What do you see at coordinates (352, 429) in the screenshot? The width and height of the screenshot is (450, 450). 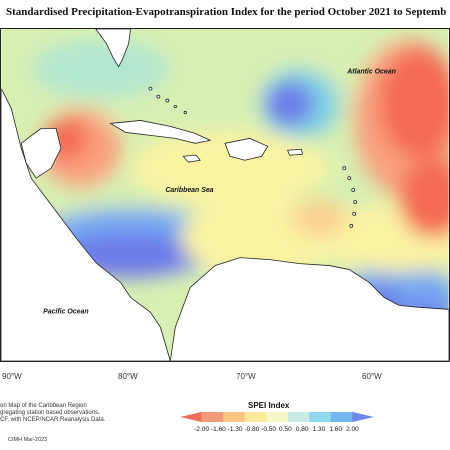 I see `legend-tick-label: 2.00` at bounding box center [352, 429].